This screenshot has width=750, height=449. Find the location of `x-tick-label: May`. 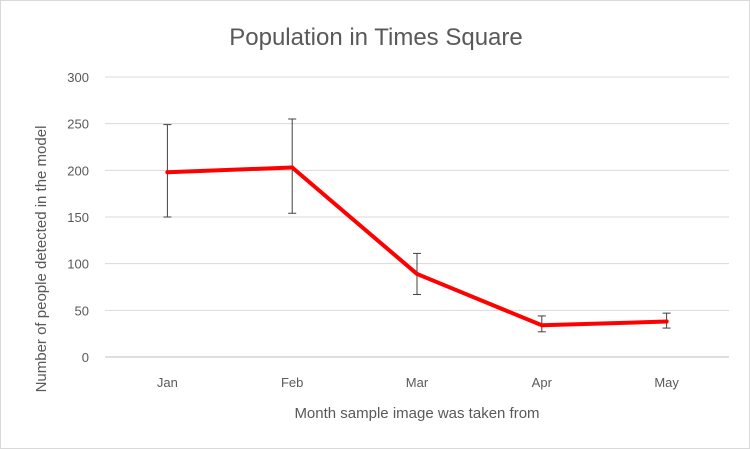

x-tick-label: May is located at coordinates (666, 382).